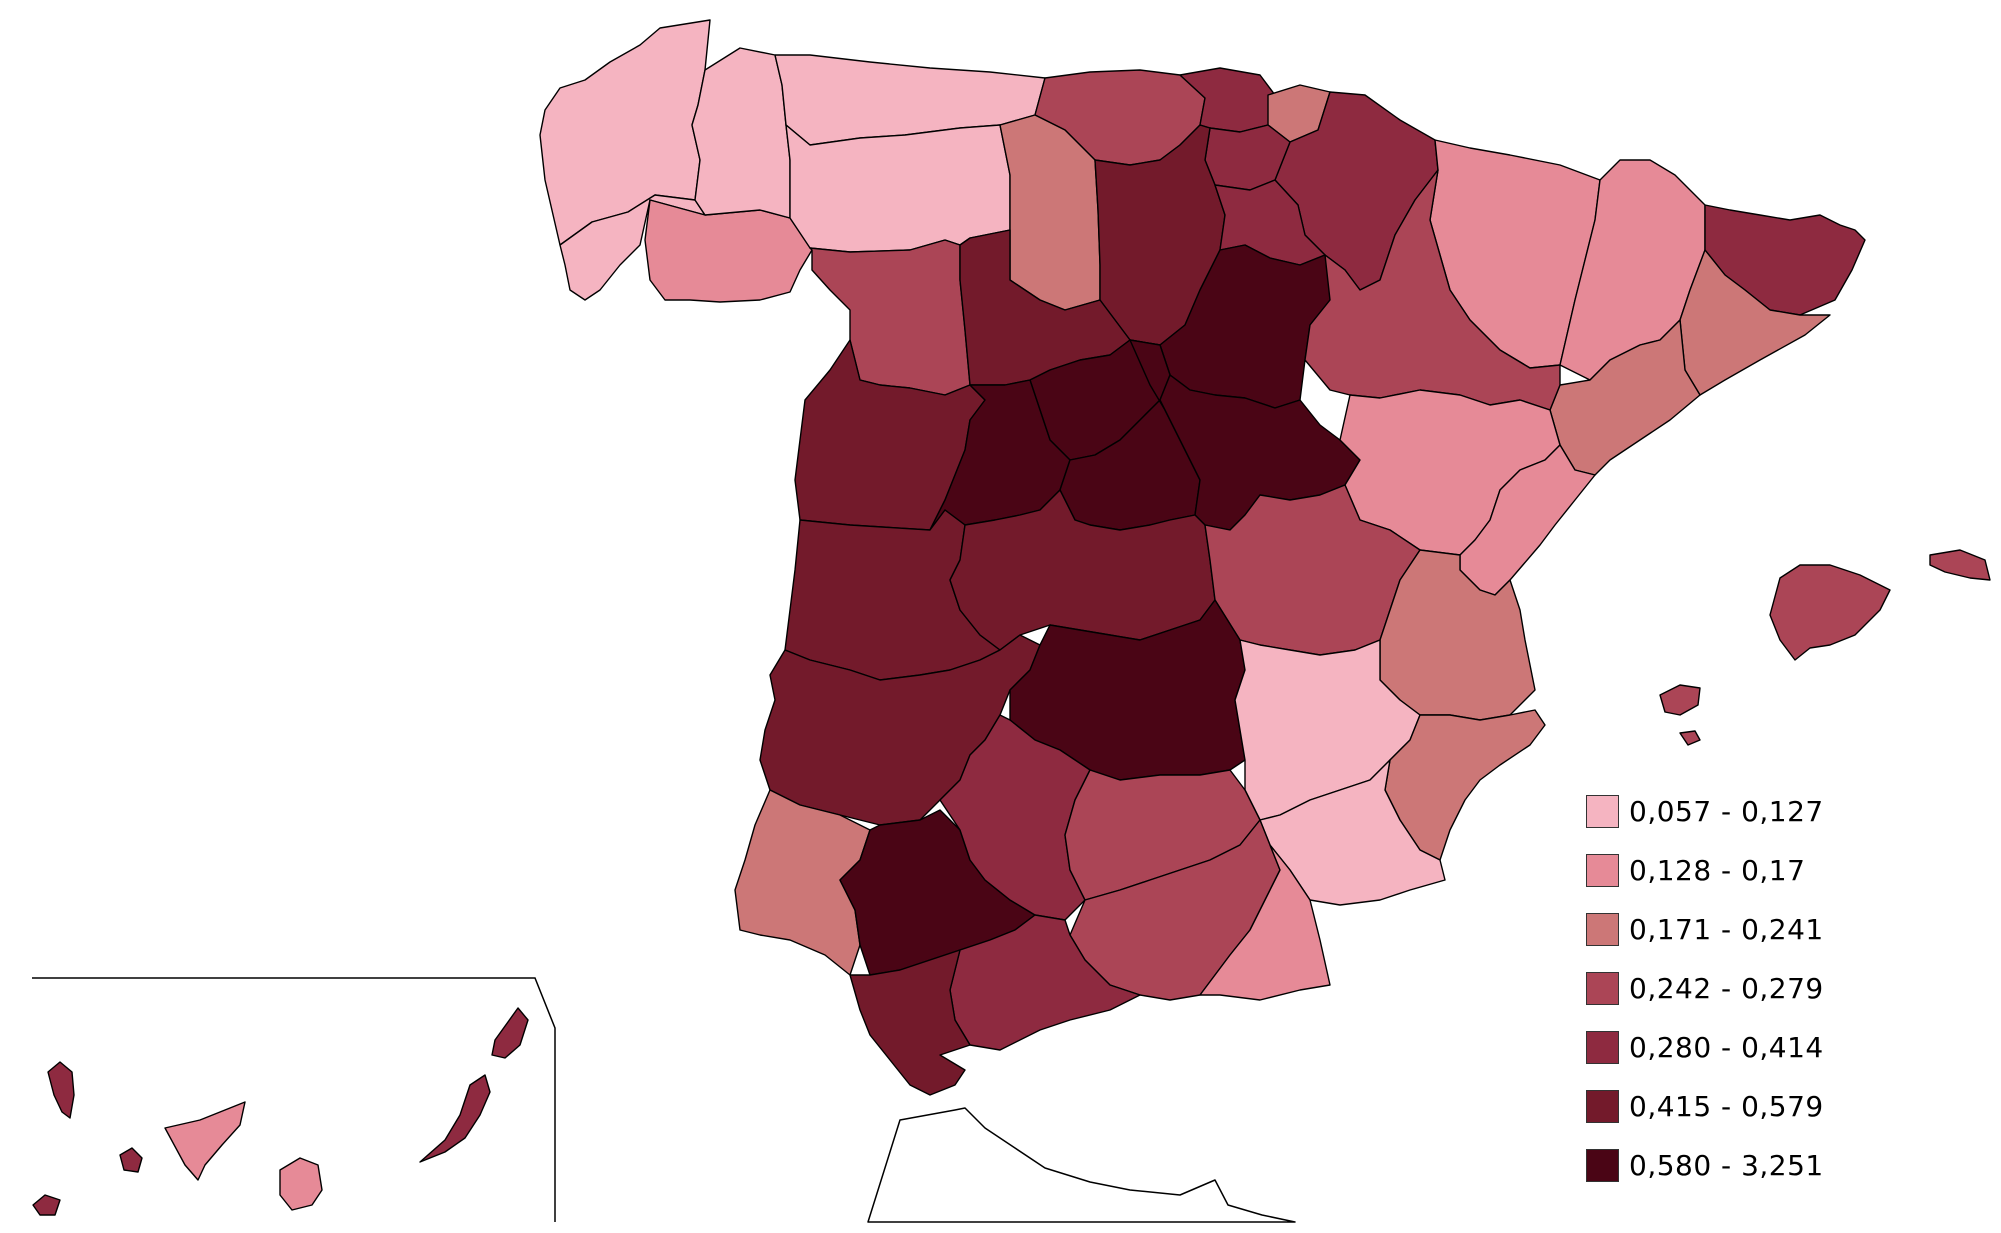 The height and width of the screenshot is (1233, 2001). What do you see at coordinates (1960, 565) in the screenshot?
I see `island-menorca` at bounding box center [1960, 565].